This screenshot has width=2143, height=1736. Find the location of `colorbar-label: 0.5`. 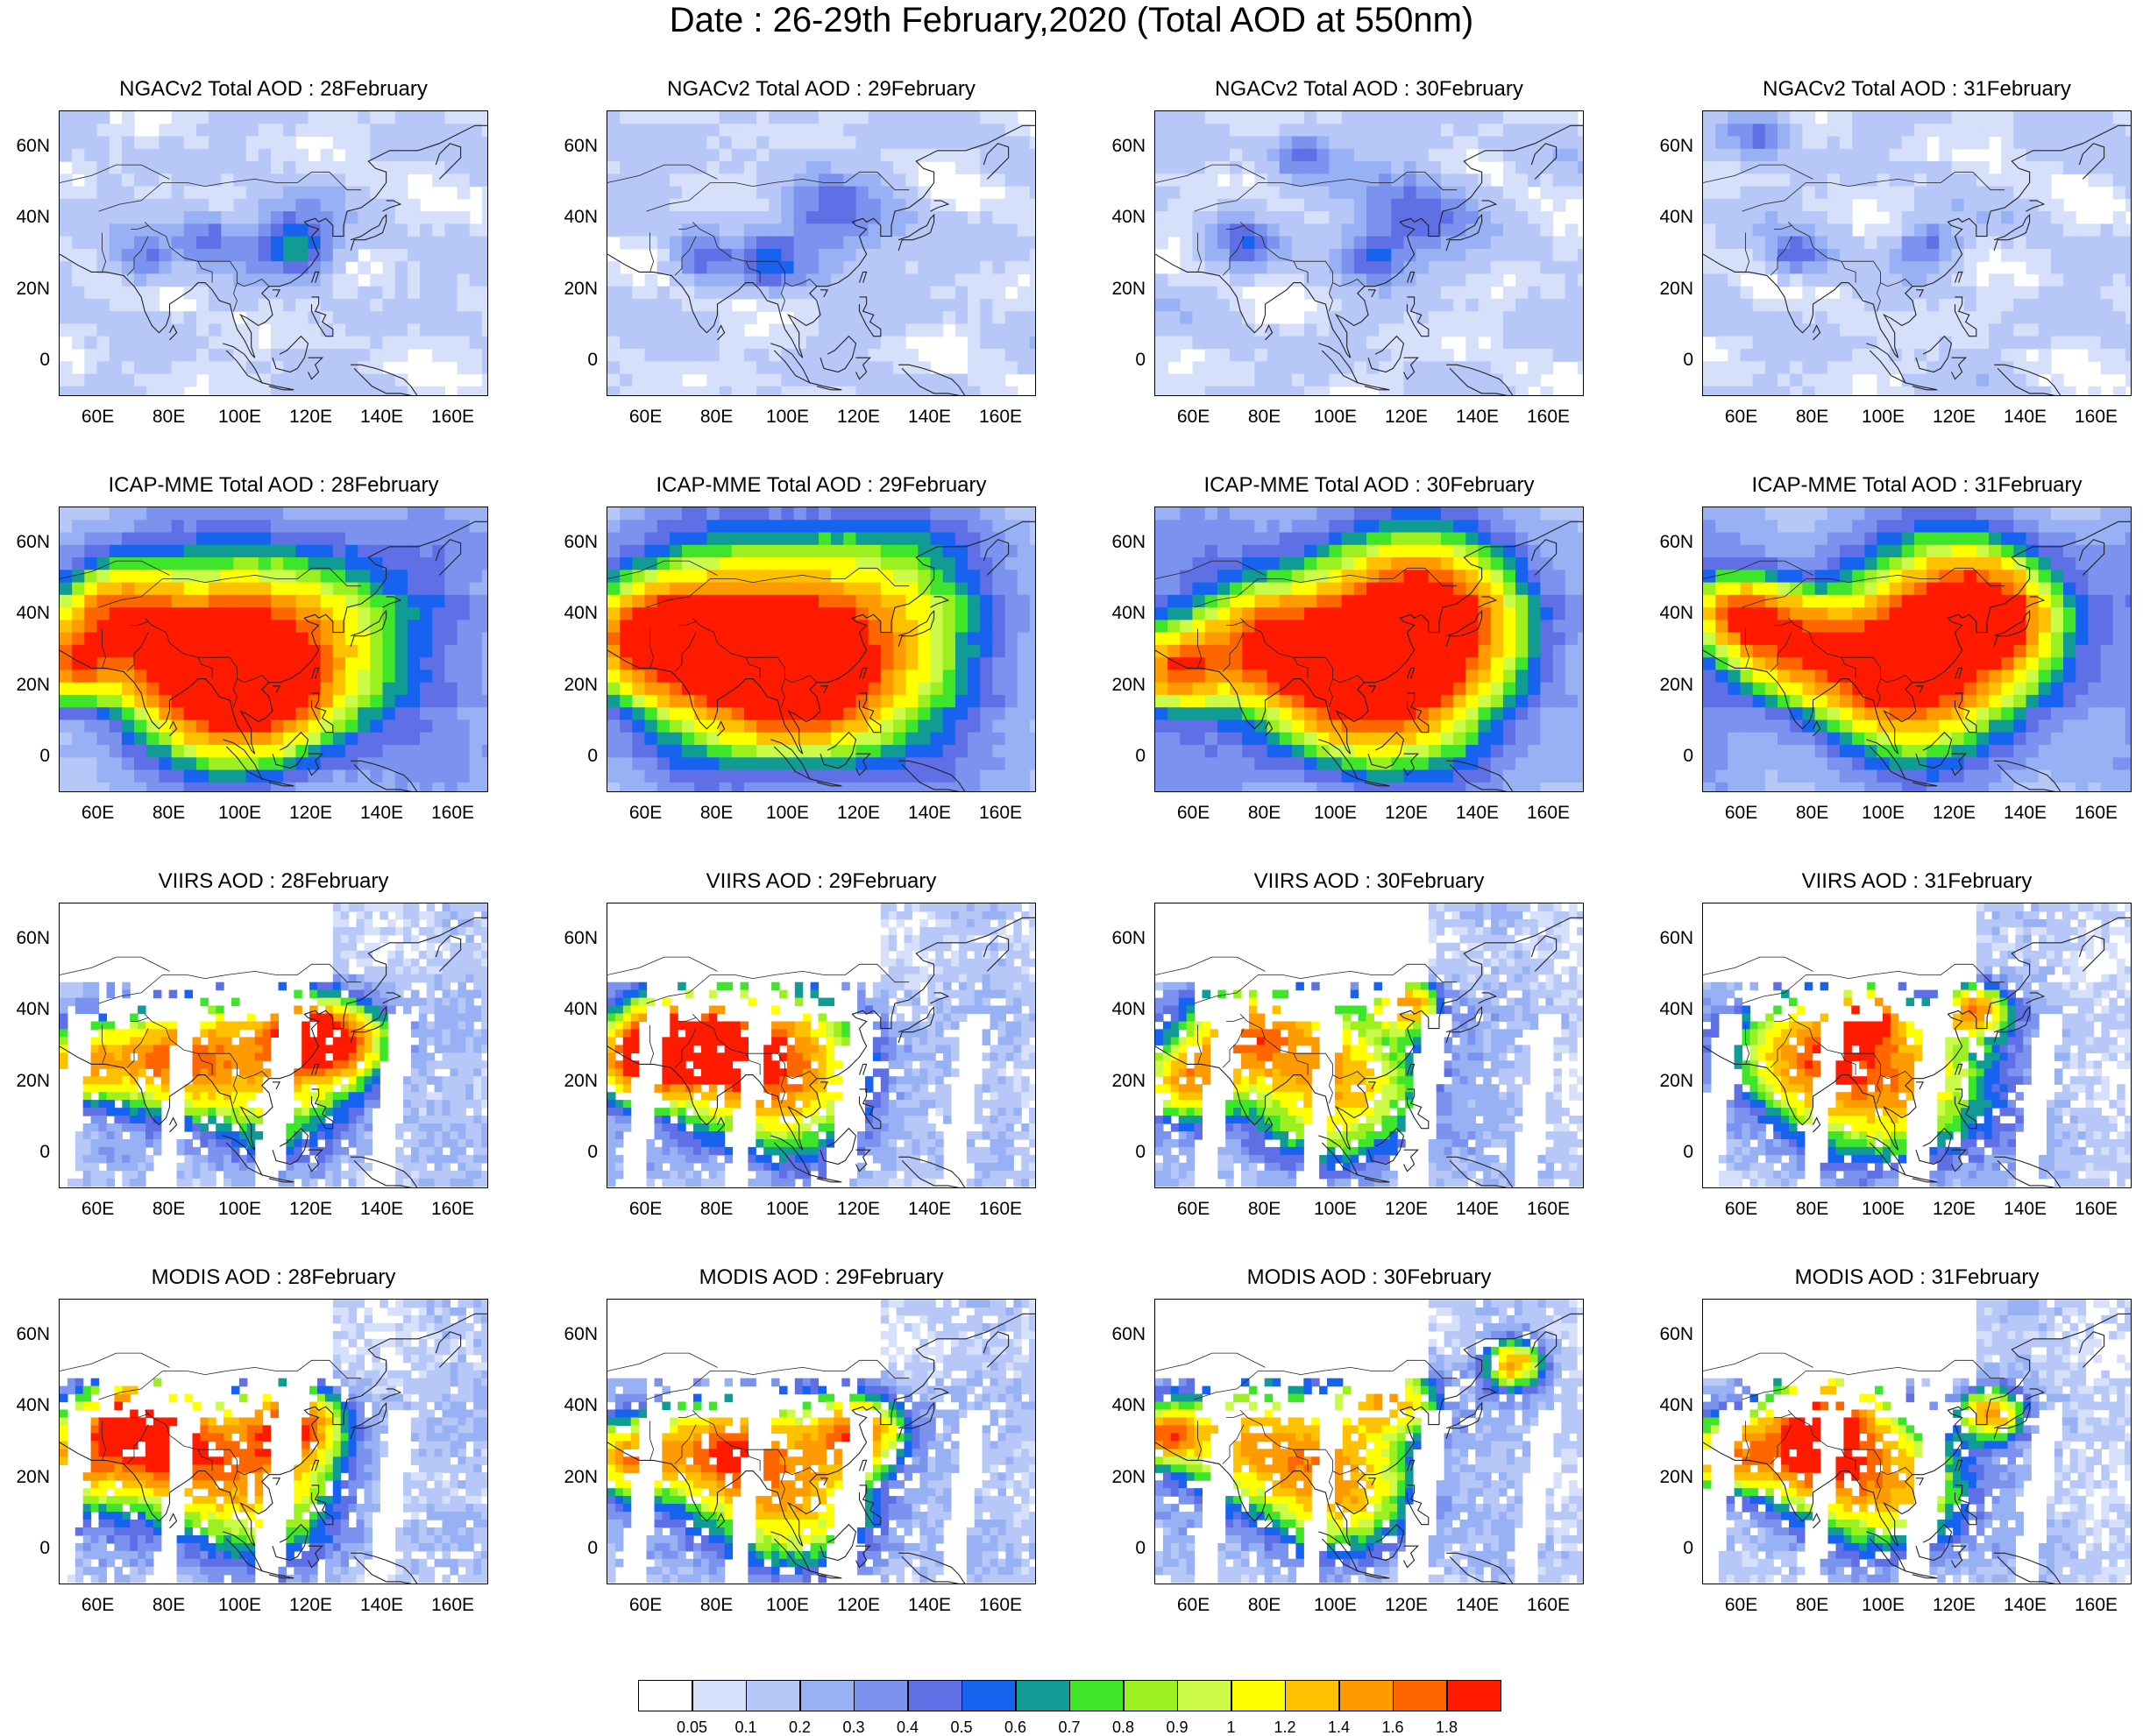

colorbar-label: 0.5 is located at coordinates (961, 1727).